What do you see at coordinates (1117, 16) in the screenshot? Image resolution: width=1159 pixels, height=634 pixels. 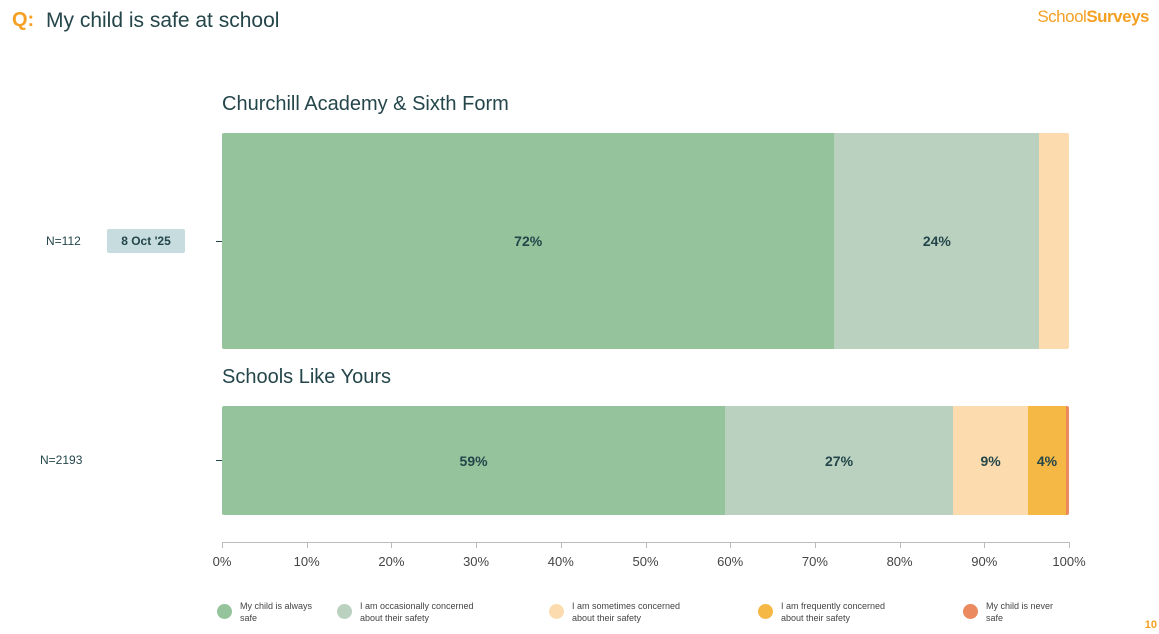 I see `logo-part2: Surveys` at bounding box center [1117, 16].